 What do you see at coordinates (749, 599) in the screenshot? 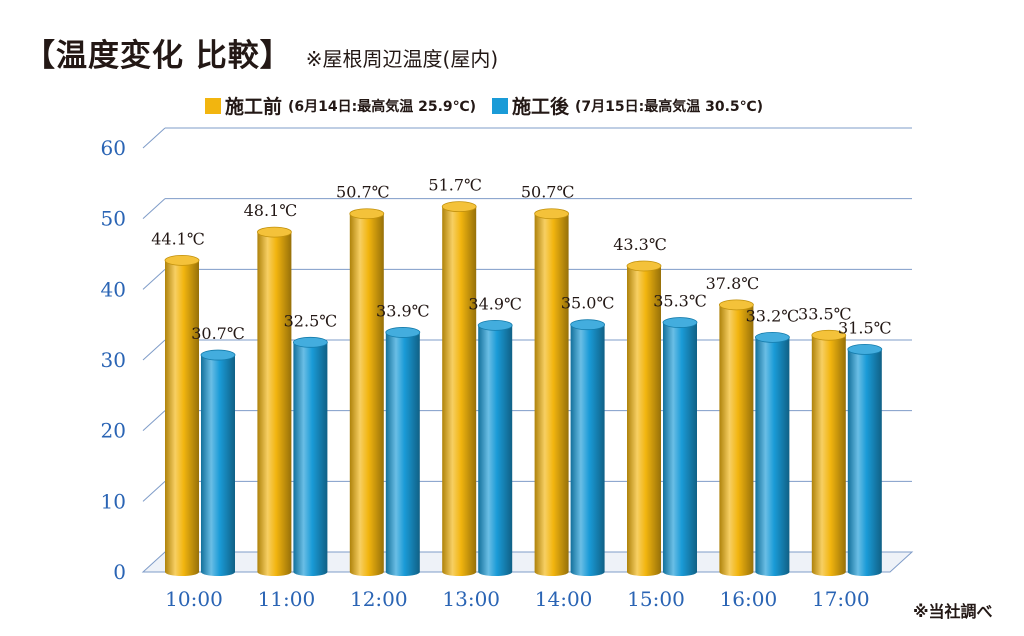
I see `x-tick-label: 16:00` at bounding box center [749, 599].